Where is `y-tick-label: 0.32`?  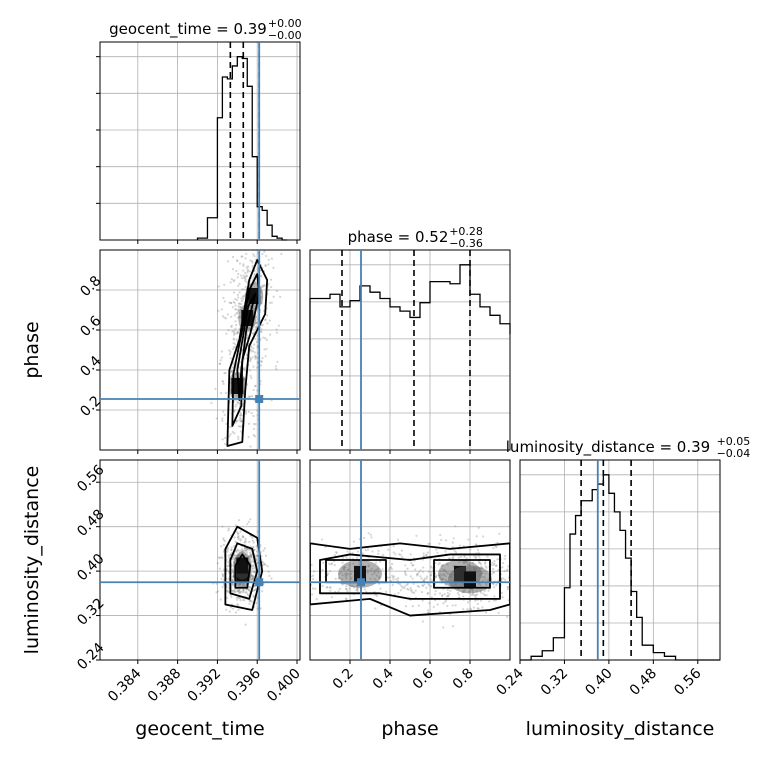 y-tick-label: 0.32 is located at coordinates (90, 611).